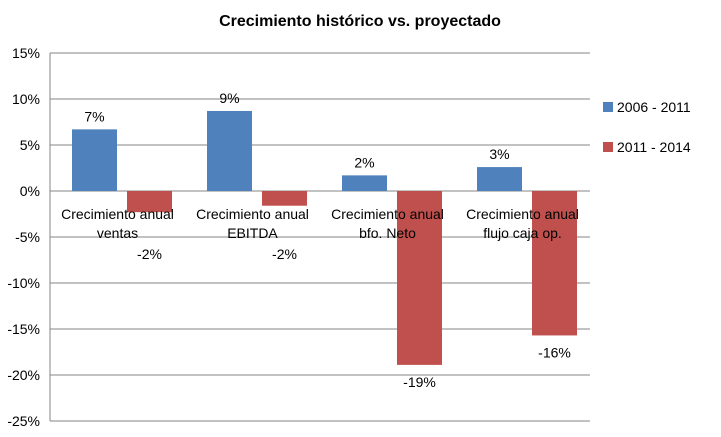 The height and width of the screenshot is (437, 721). What do you see at coordinates (364, 162) in the screenshot?
I see `data-label: 2%` at bounding box center [364, 162].